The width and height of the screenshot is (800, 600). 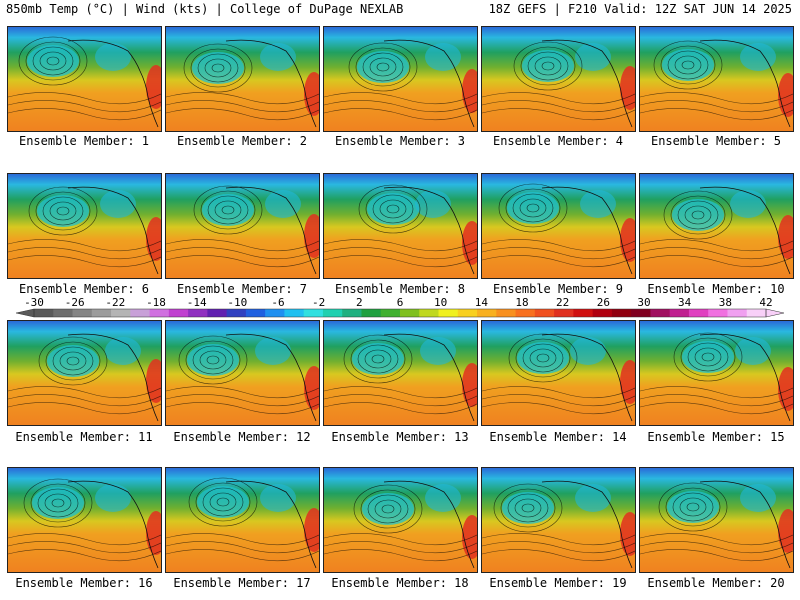 I want to click on colorbar-tick-label: 14, so click(x=482, y=302).